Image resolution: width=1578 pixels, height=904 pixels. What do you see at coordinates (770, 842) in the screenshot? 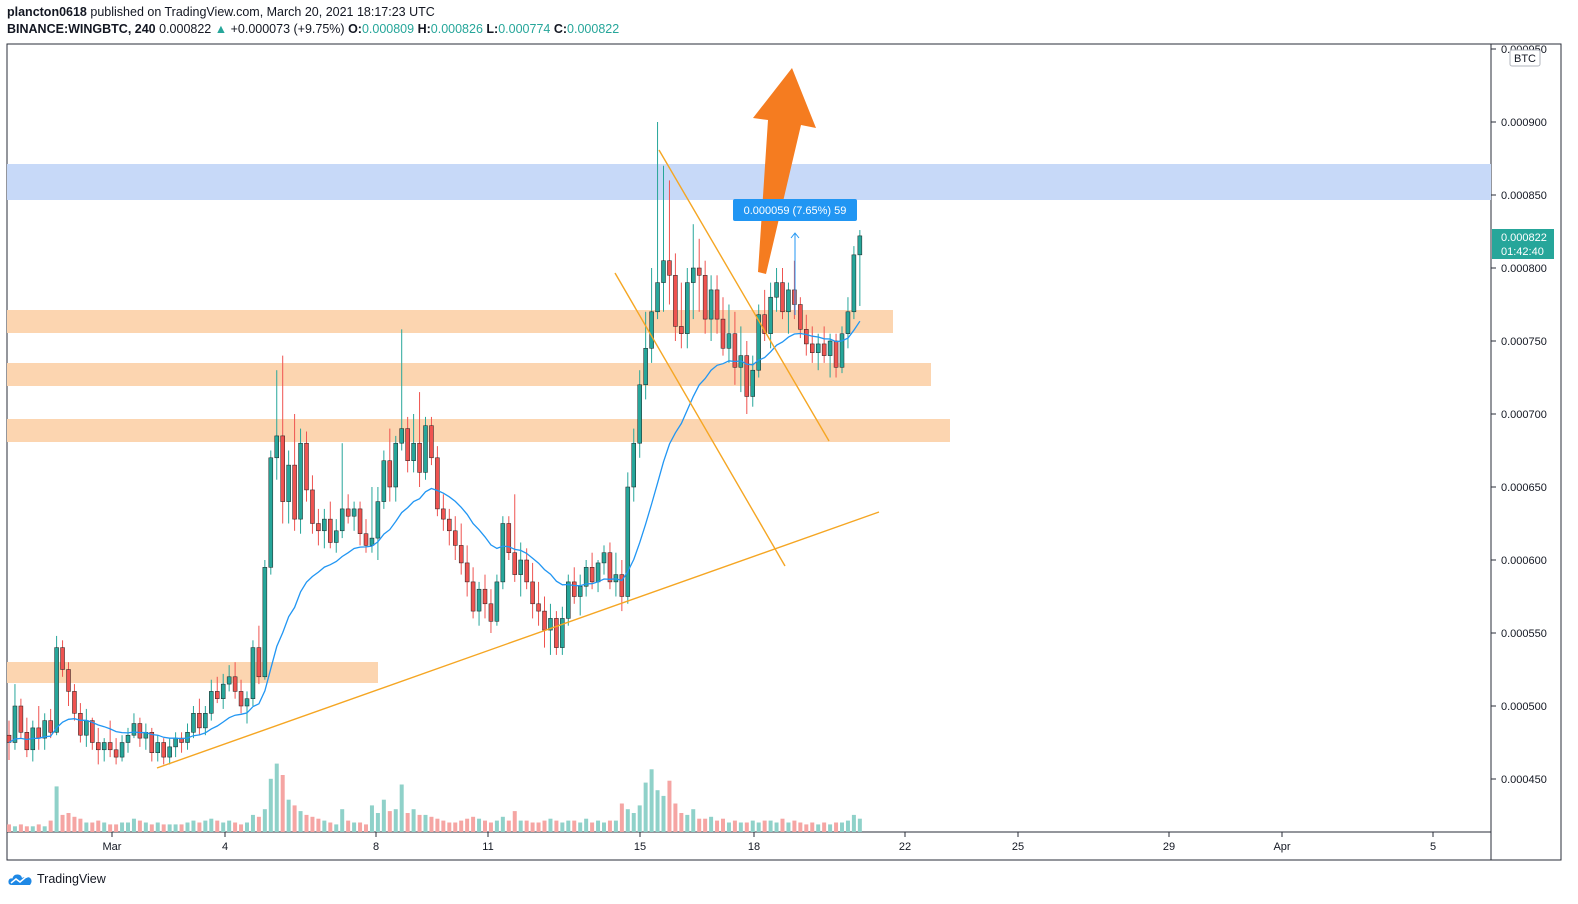
I see `time-axis: Mar 4 8 11 15 18 22 25 29 Apr 5` at bounding box center [770, 842].